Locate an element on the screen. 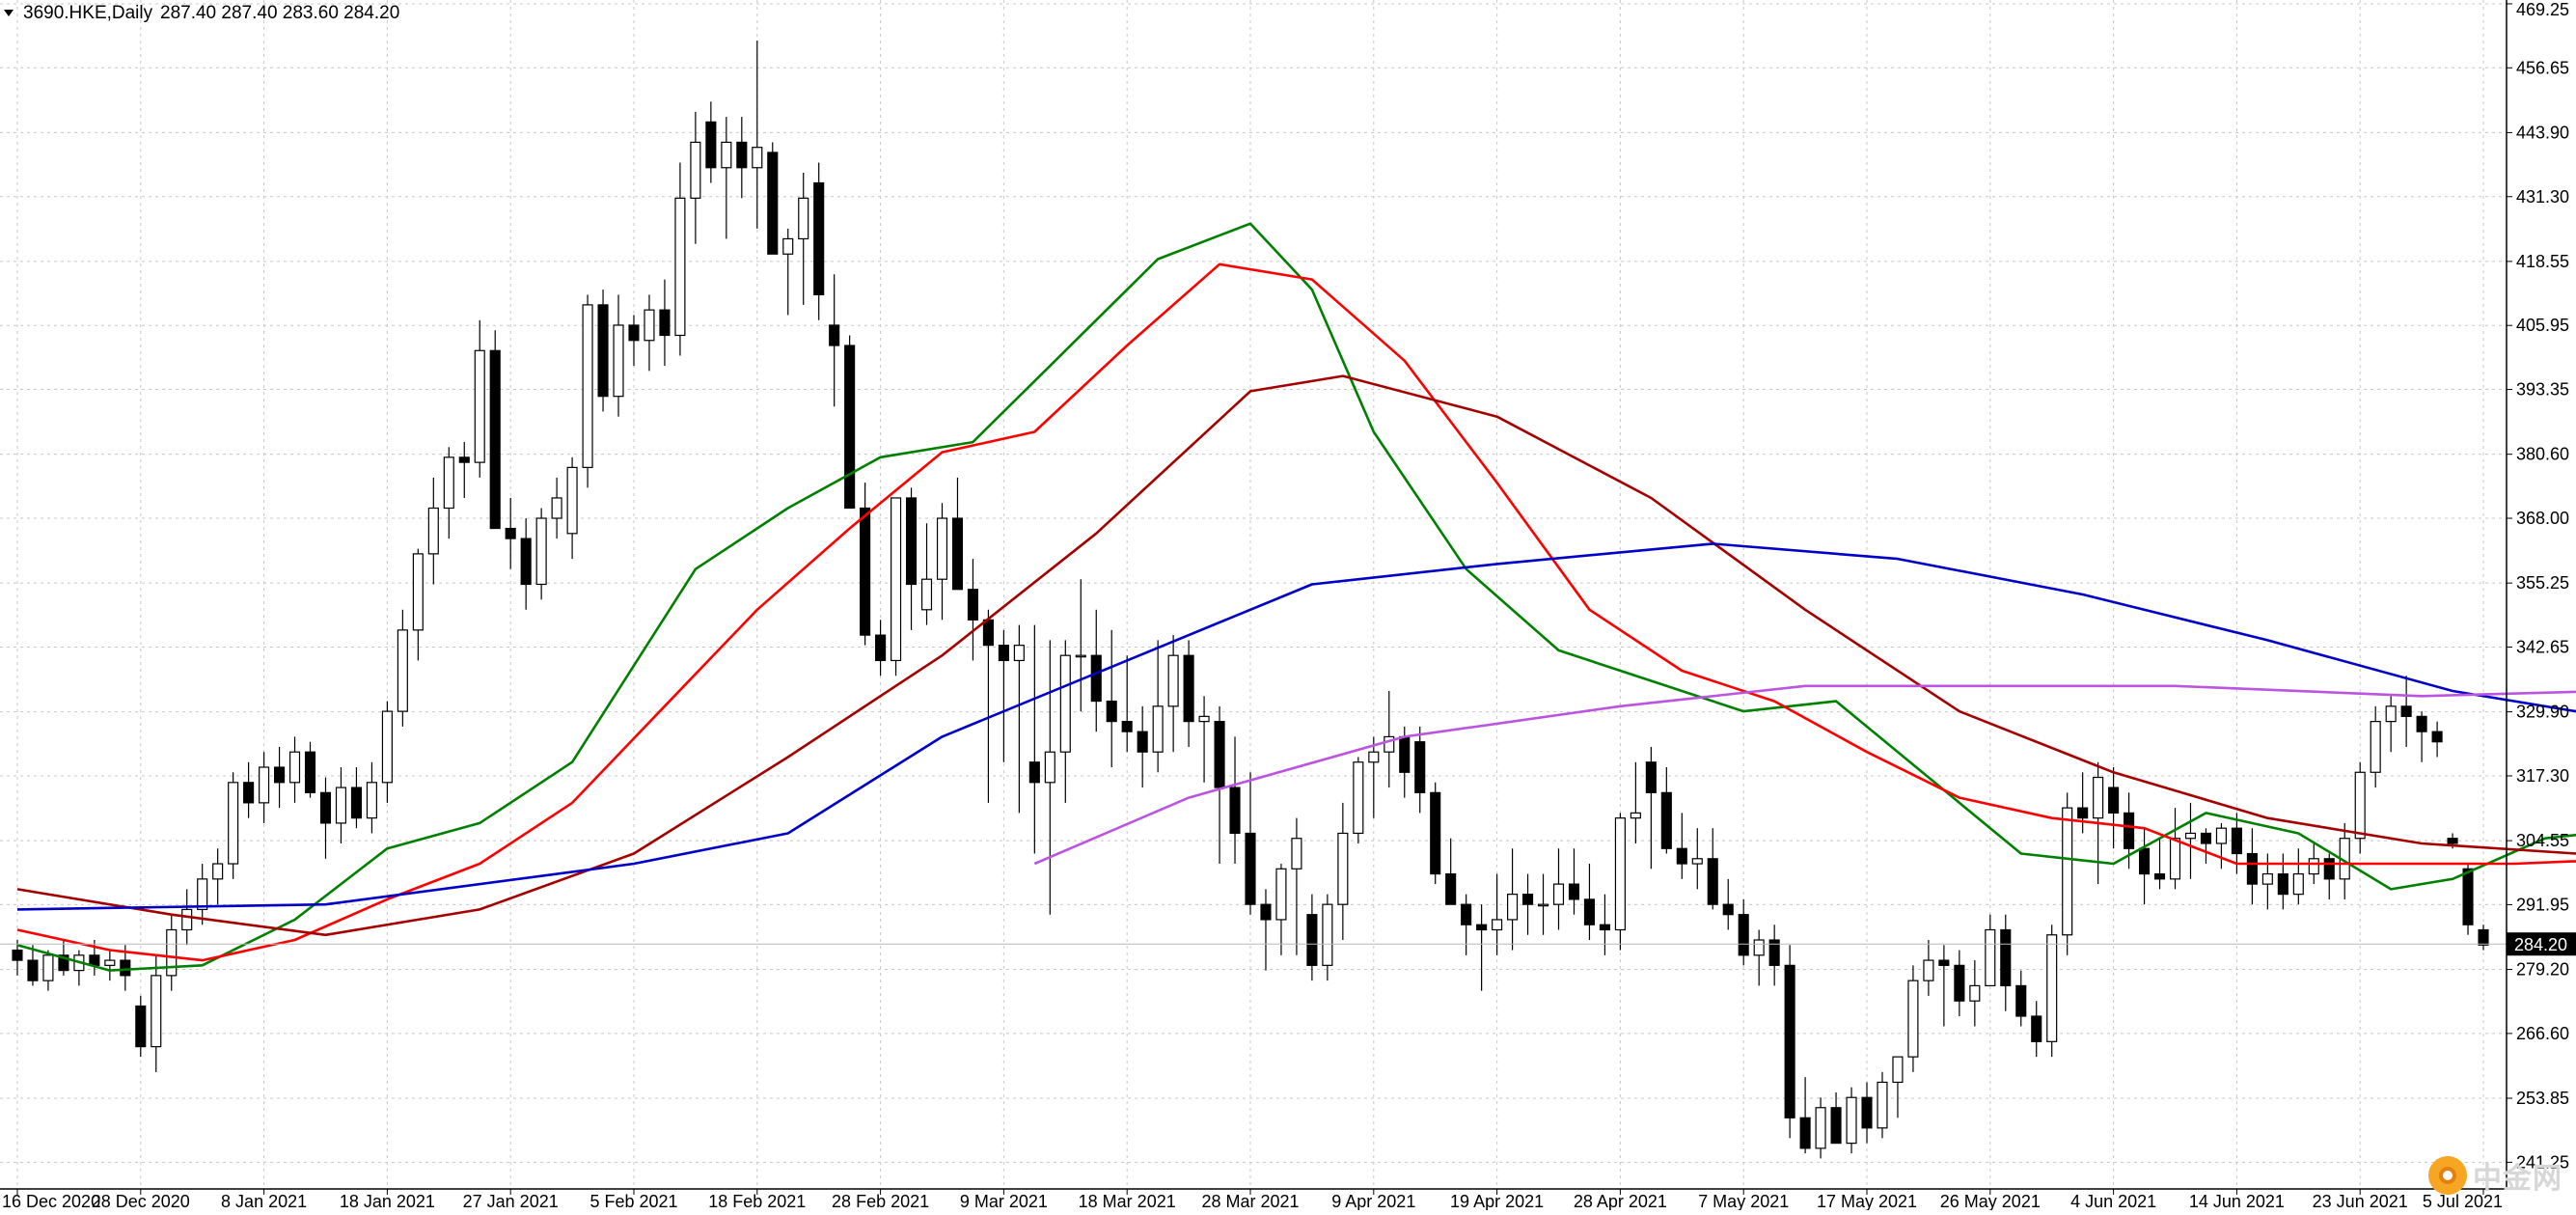 The height and width of the screenshot is (1215, 2576). watermark-logo-icon is located at coordinates (2447, 1176).